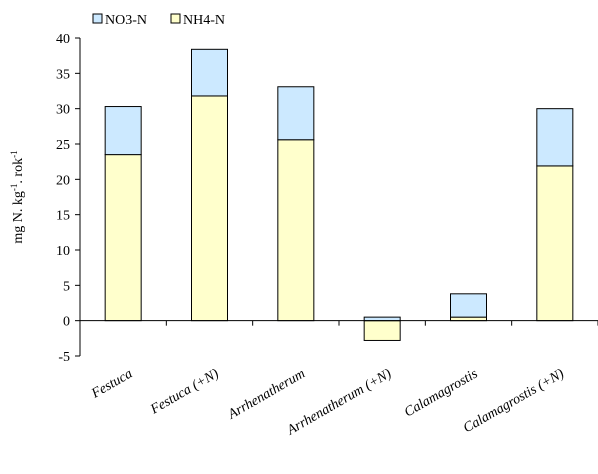  I want to click on y-tick-label: 20, so click(63, 180).